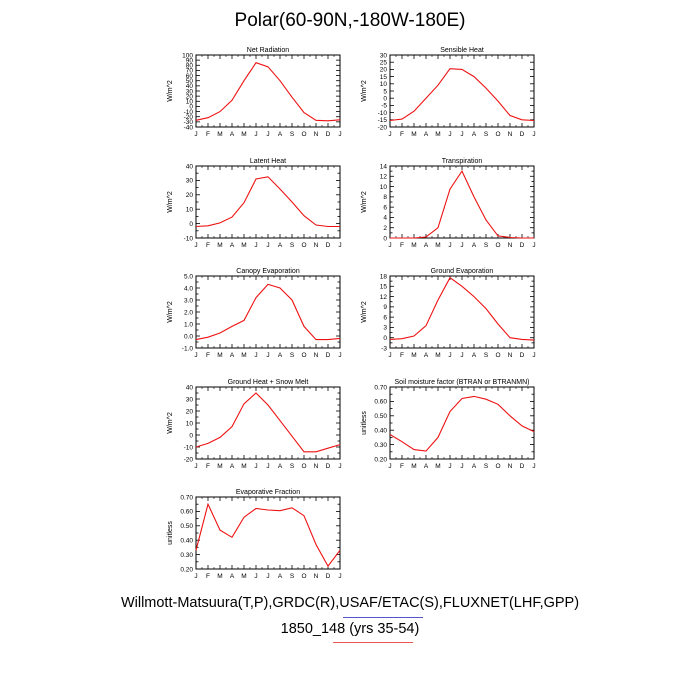 Image resolution: width=700 pixels, height=700 pixels. I want to click on y-axis-label: unitless, so click(364, 423).